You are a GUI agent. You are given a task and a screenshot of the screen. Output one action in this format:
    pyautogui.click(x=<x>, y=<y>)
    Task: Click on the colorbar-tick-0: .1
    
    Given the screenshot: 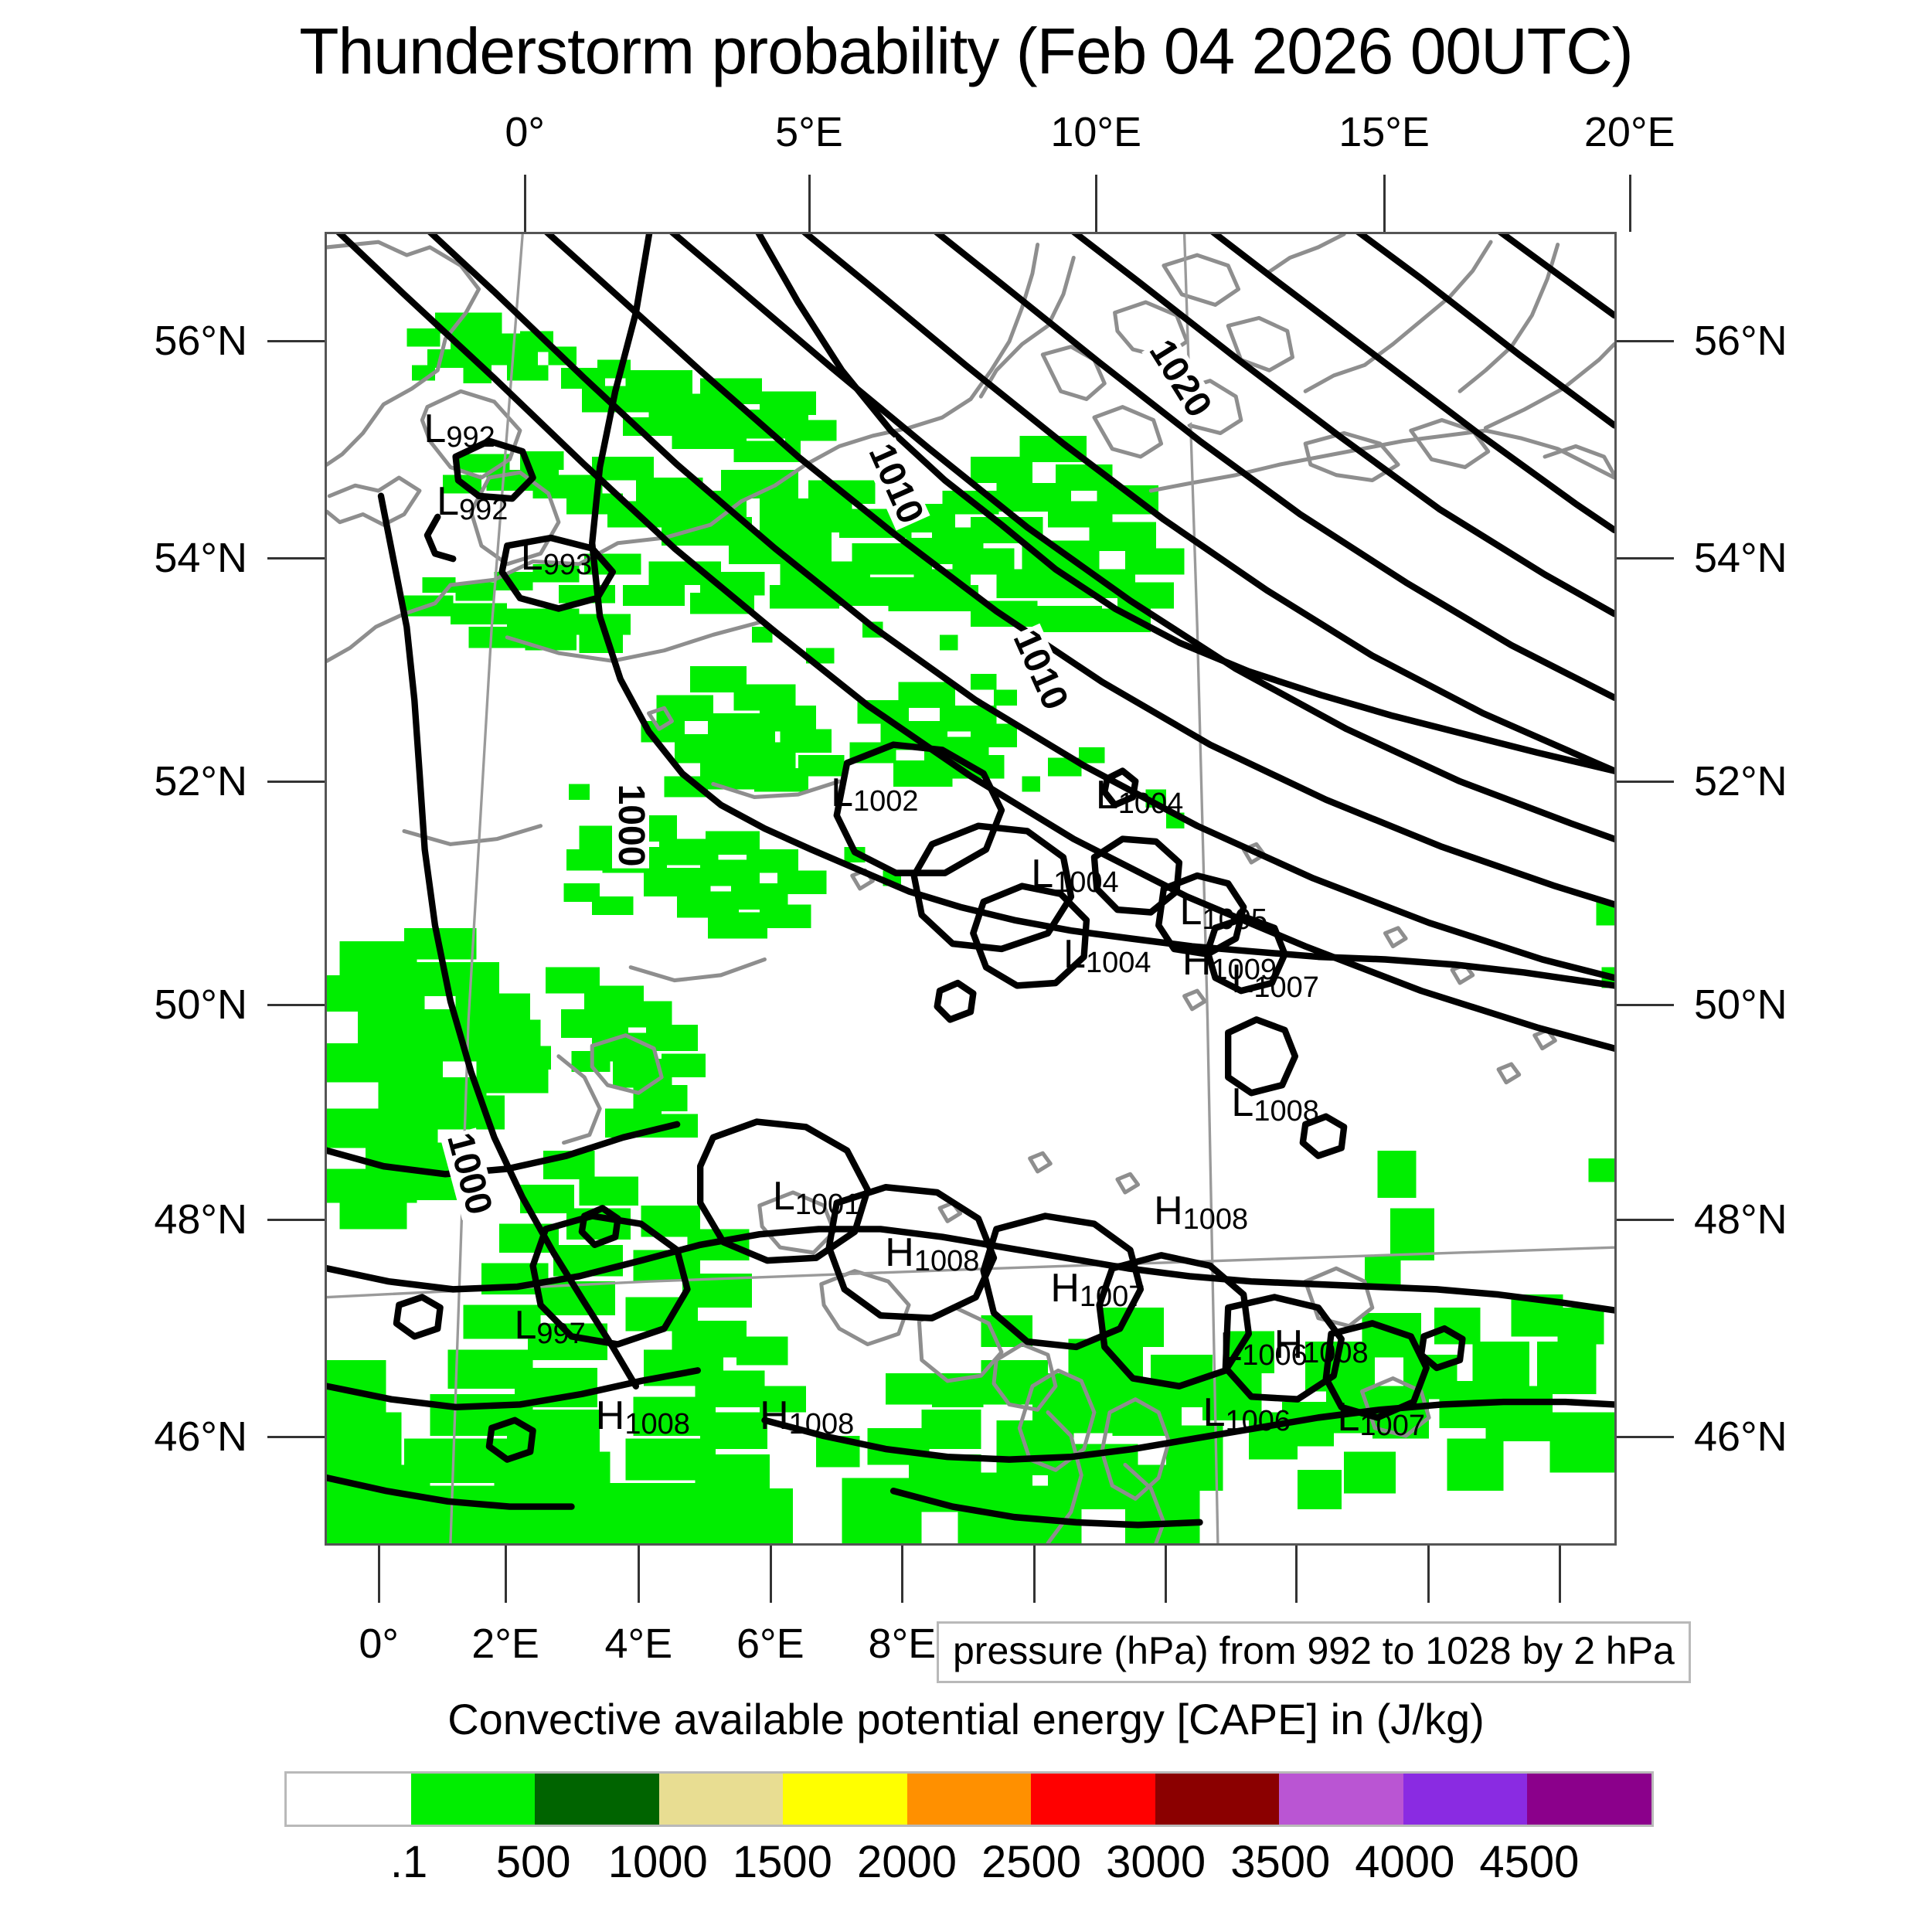 What is the action you would take?
    pyautogui.click(x=408, y=1862)
    